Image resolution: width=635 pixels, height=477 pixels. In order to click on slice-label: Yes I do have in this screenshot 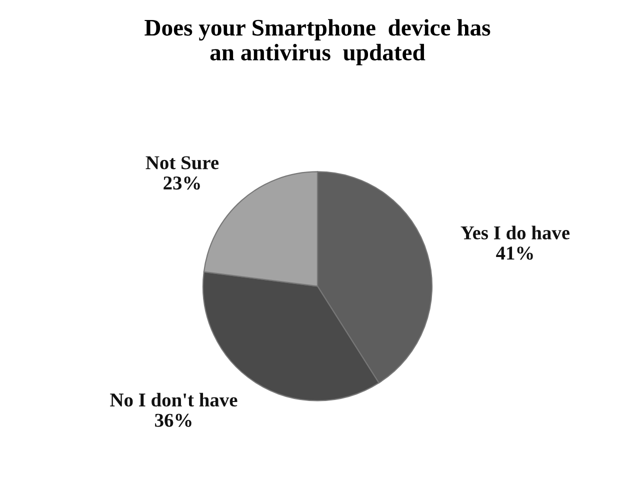, I will do `click(515, 233)`.